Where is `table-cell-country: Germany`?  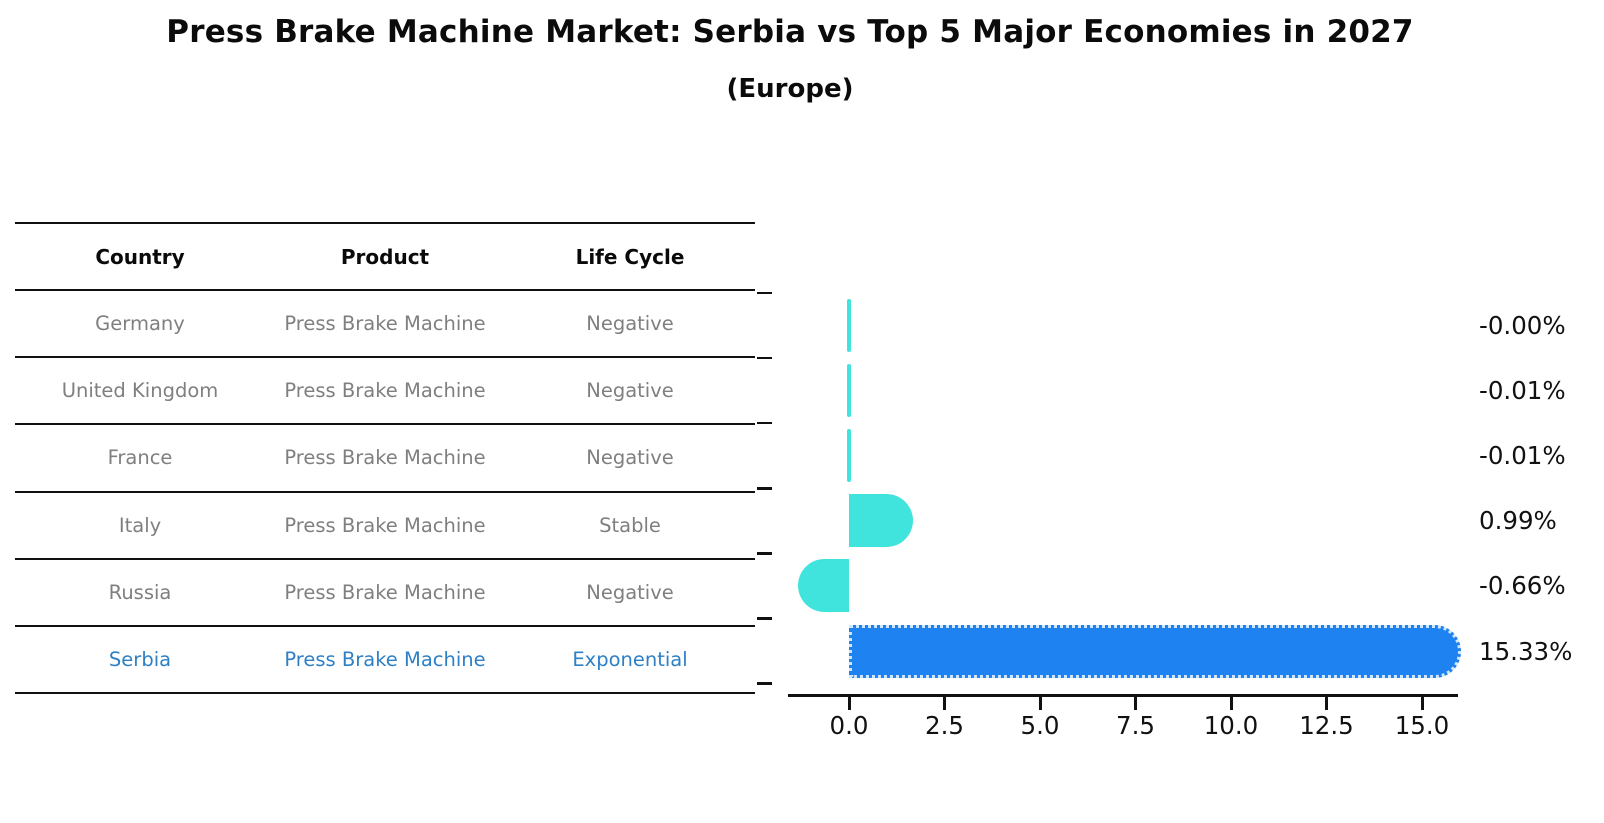 table-cell-country: Germany is located at coordinates (140, 324).